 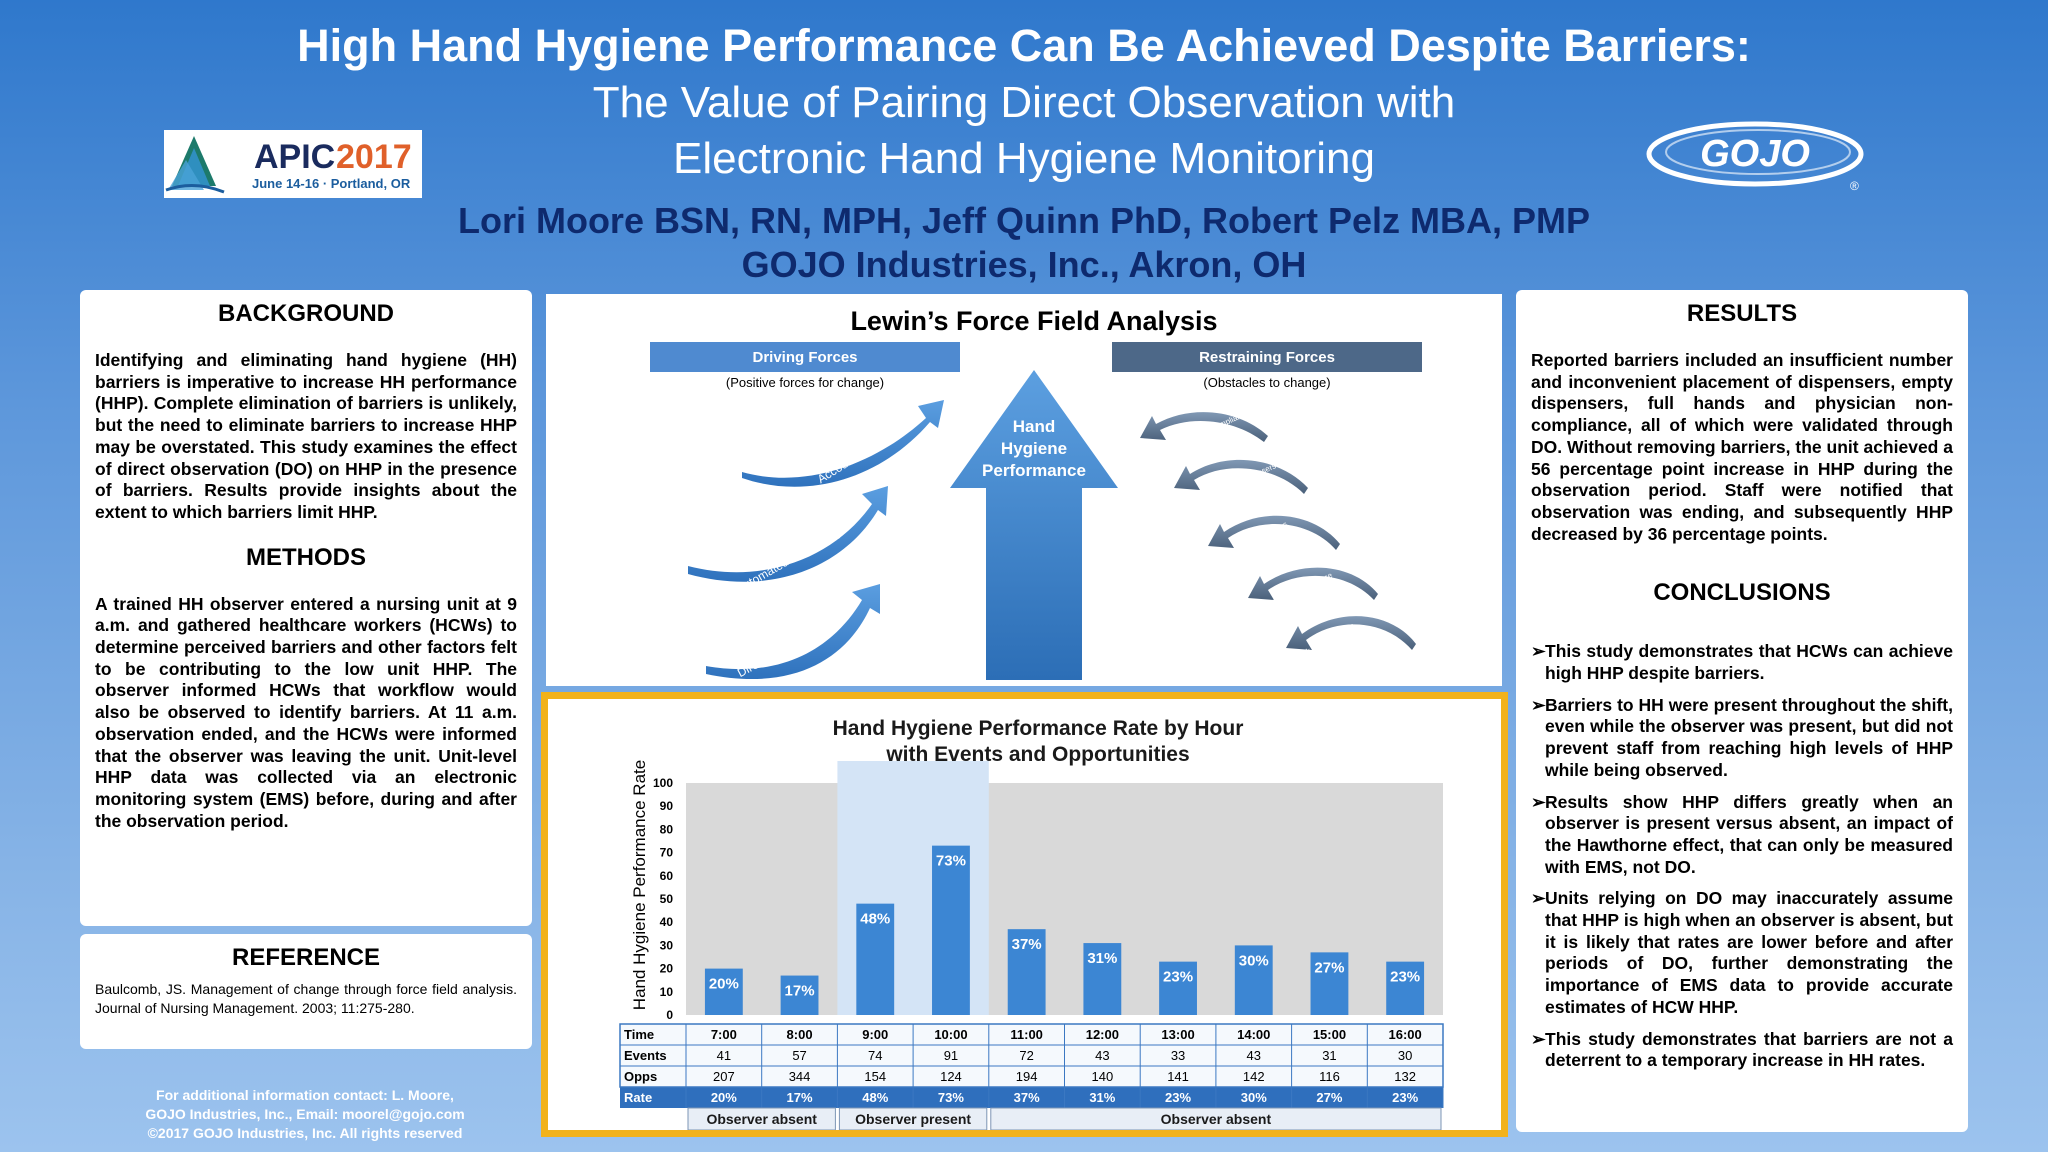 What do you see at coordinates (1102, 1034) in the screenshot?
I see `x-tick-label: 12:00` at bounding box center [1102, 1034].